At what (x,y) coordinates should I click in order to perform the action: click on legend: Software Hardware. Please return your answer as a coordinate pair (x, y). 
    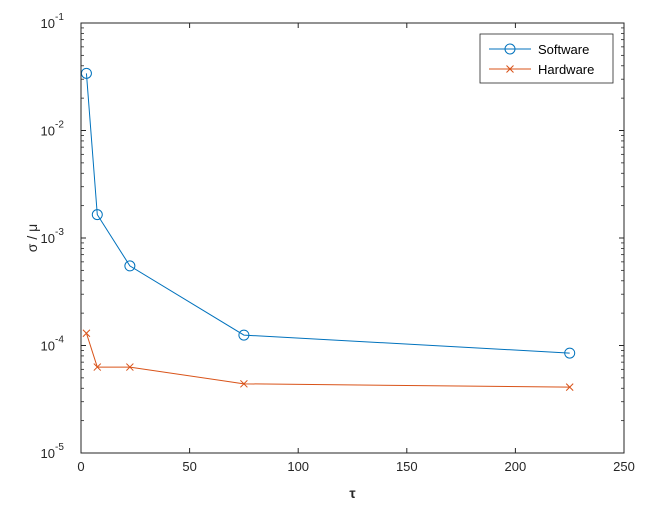
    Looking at the image, I should click on (546, 58).